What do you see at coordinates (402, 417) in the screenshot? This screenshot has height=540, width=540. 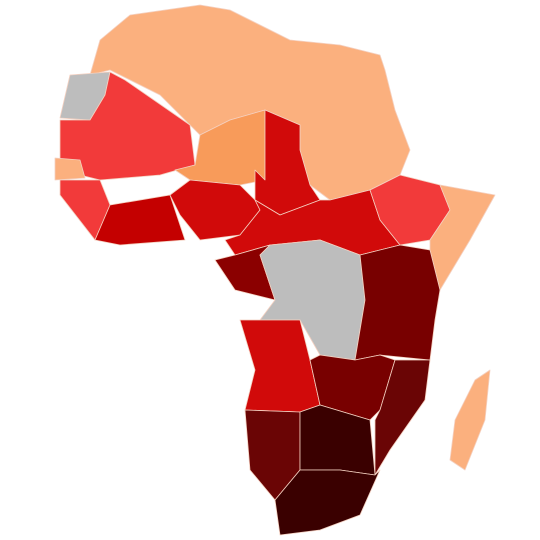 I see `mozambique` at bounding box center [402, 417].